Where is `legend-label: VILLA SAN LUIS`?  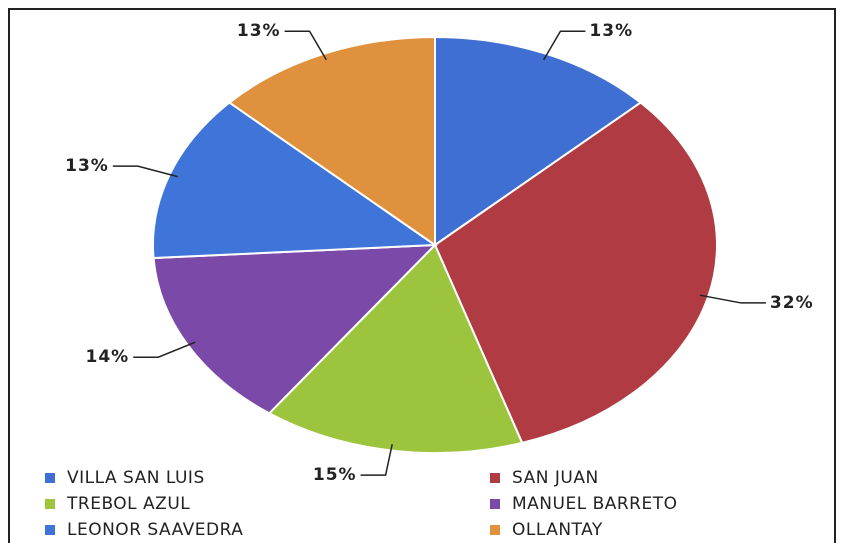 legend-label: VILLA SAN LUIS is located at coordinates (136, 478).